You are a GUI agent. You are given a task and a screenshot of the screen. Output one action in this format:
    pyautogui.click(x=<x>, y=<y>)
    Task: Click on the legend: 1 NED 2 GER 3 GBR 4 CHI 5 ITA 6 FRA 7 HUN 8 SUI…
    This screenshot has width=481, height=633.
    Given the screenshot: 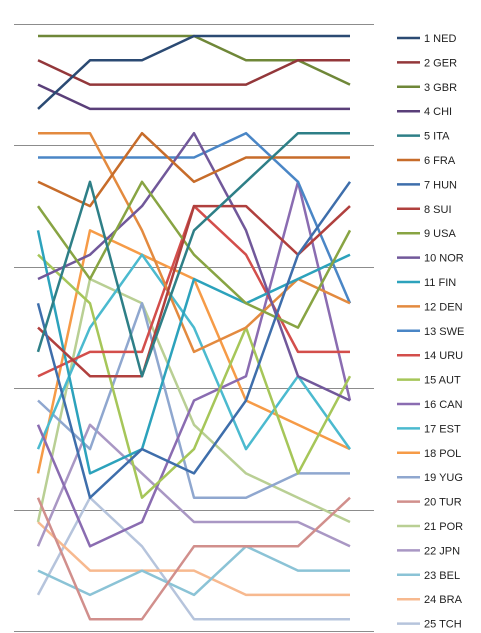 What is the action you would take?
    pyautogui.click(x=430, y=332)
    